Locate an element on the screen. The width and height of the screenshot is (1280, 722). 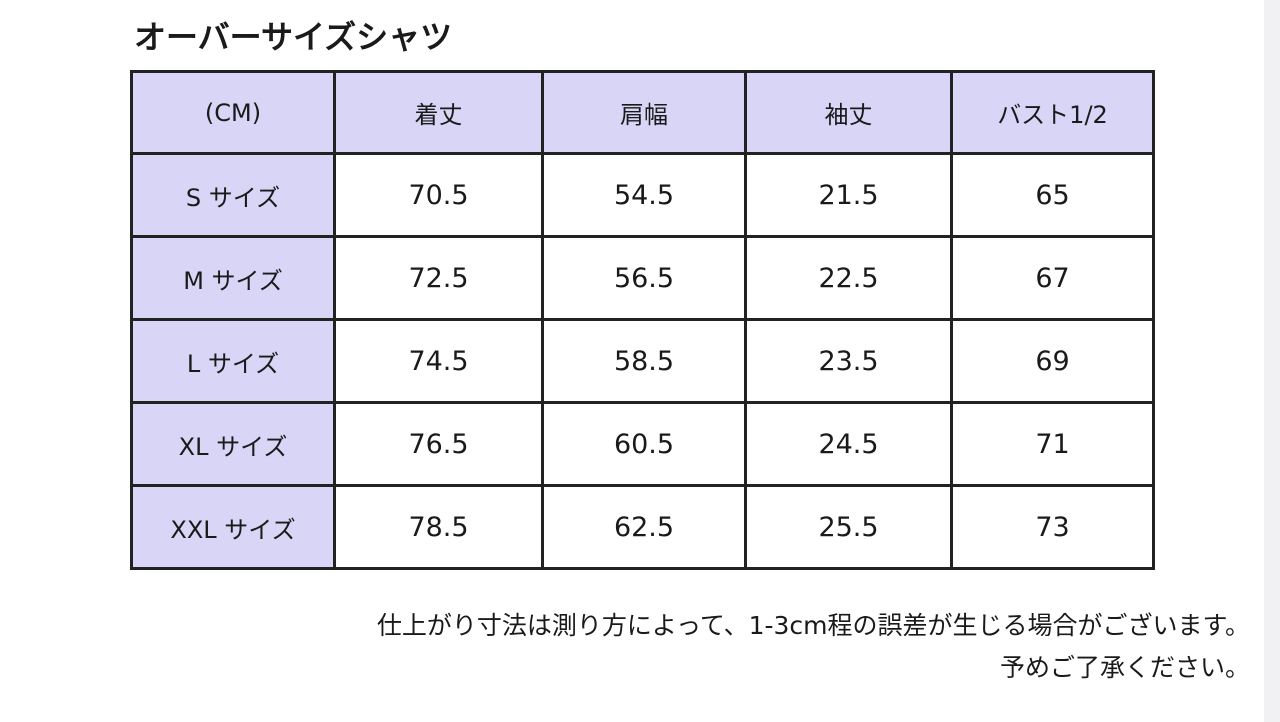
row-header-cell: M サイズ is located at coordinates (233, 278).